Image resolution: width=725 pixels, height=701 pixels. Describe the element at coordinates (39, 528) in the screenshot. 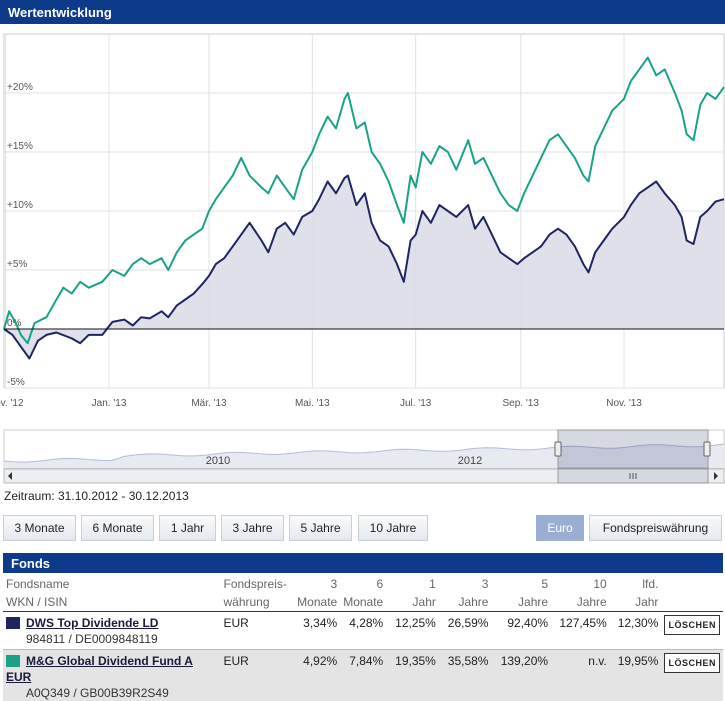

I see `range-button-3m: 3 Monate` at that location.